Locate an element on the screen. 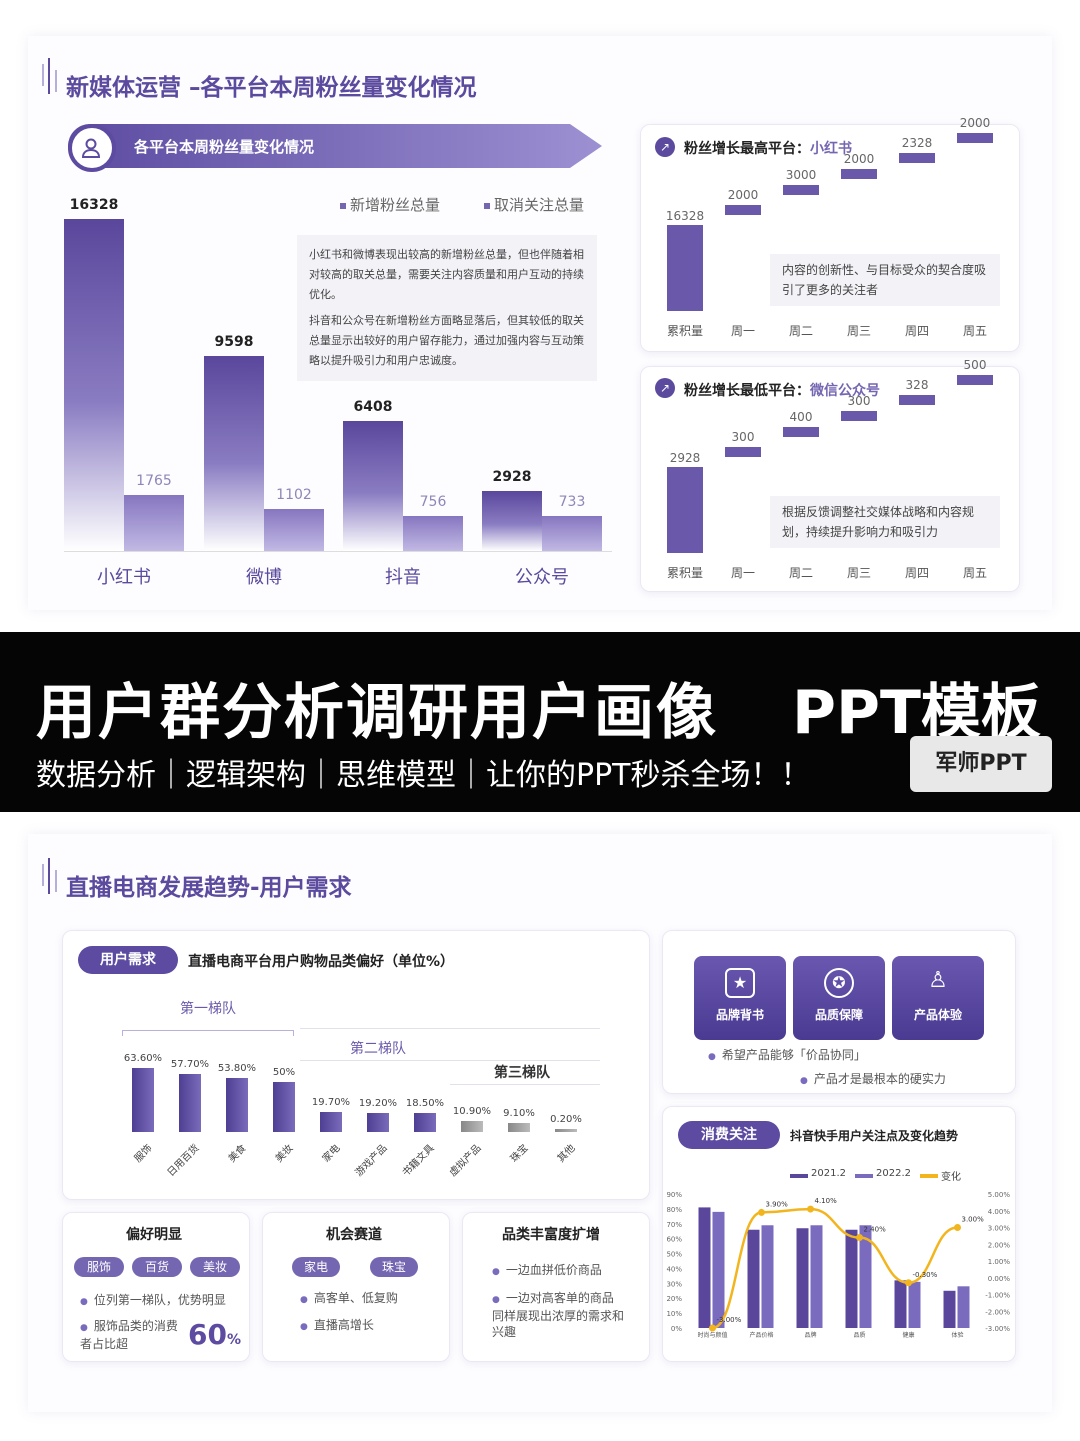 The height and width of the screenshot is (1441, 1080). panel-category is located at coordinates (356, 1065).